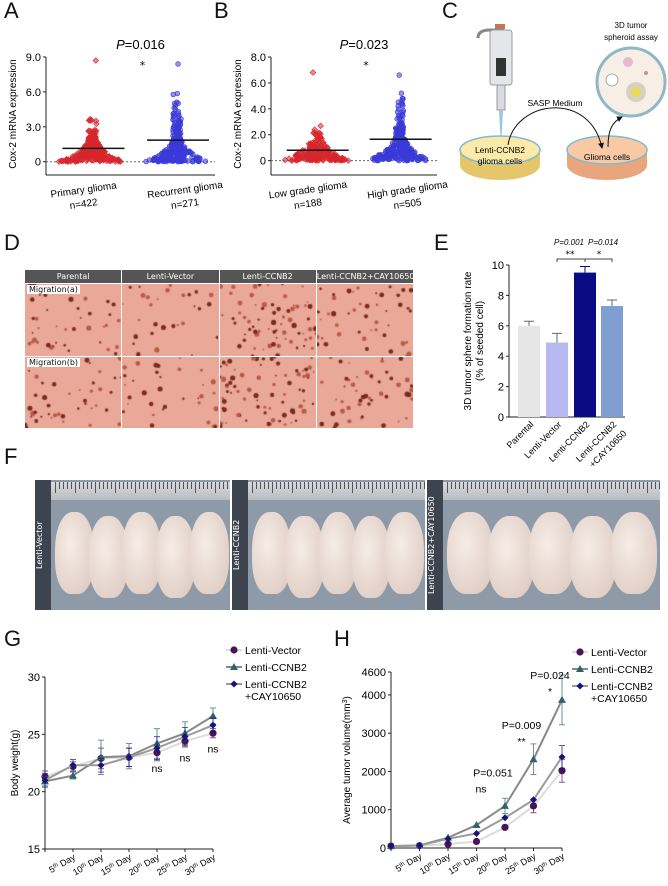  What do you see at coordinates (374, 673) in the screenshot?
I see `y-tick-label: 4600` at bounding box center [374, 673].